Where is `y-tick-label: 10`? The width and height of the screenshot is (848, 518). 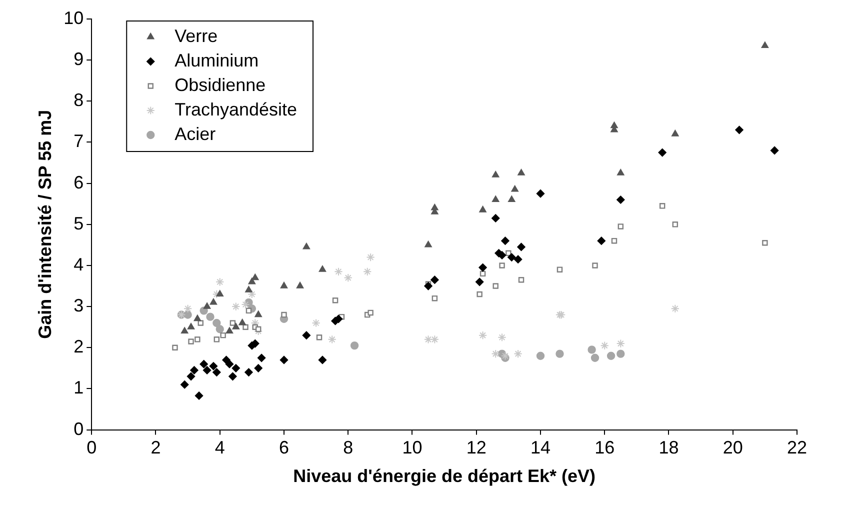 y-tick-label: 10 is located at coordinates (74, 18).